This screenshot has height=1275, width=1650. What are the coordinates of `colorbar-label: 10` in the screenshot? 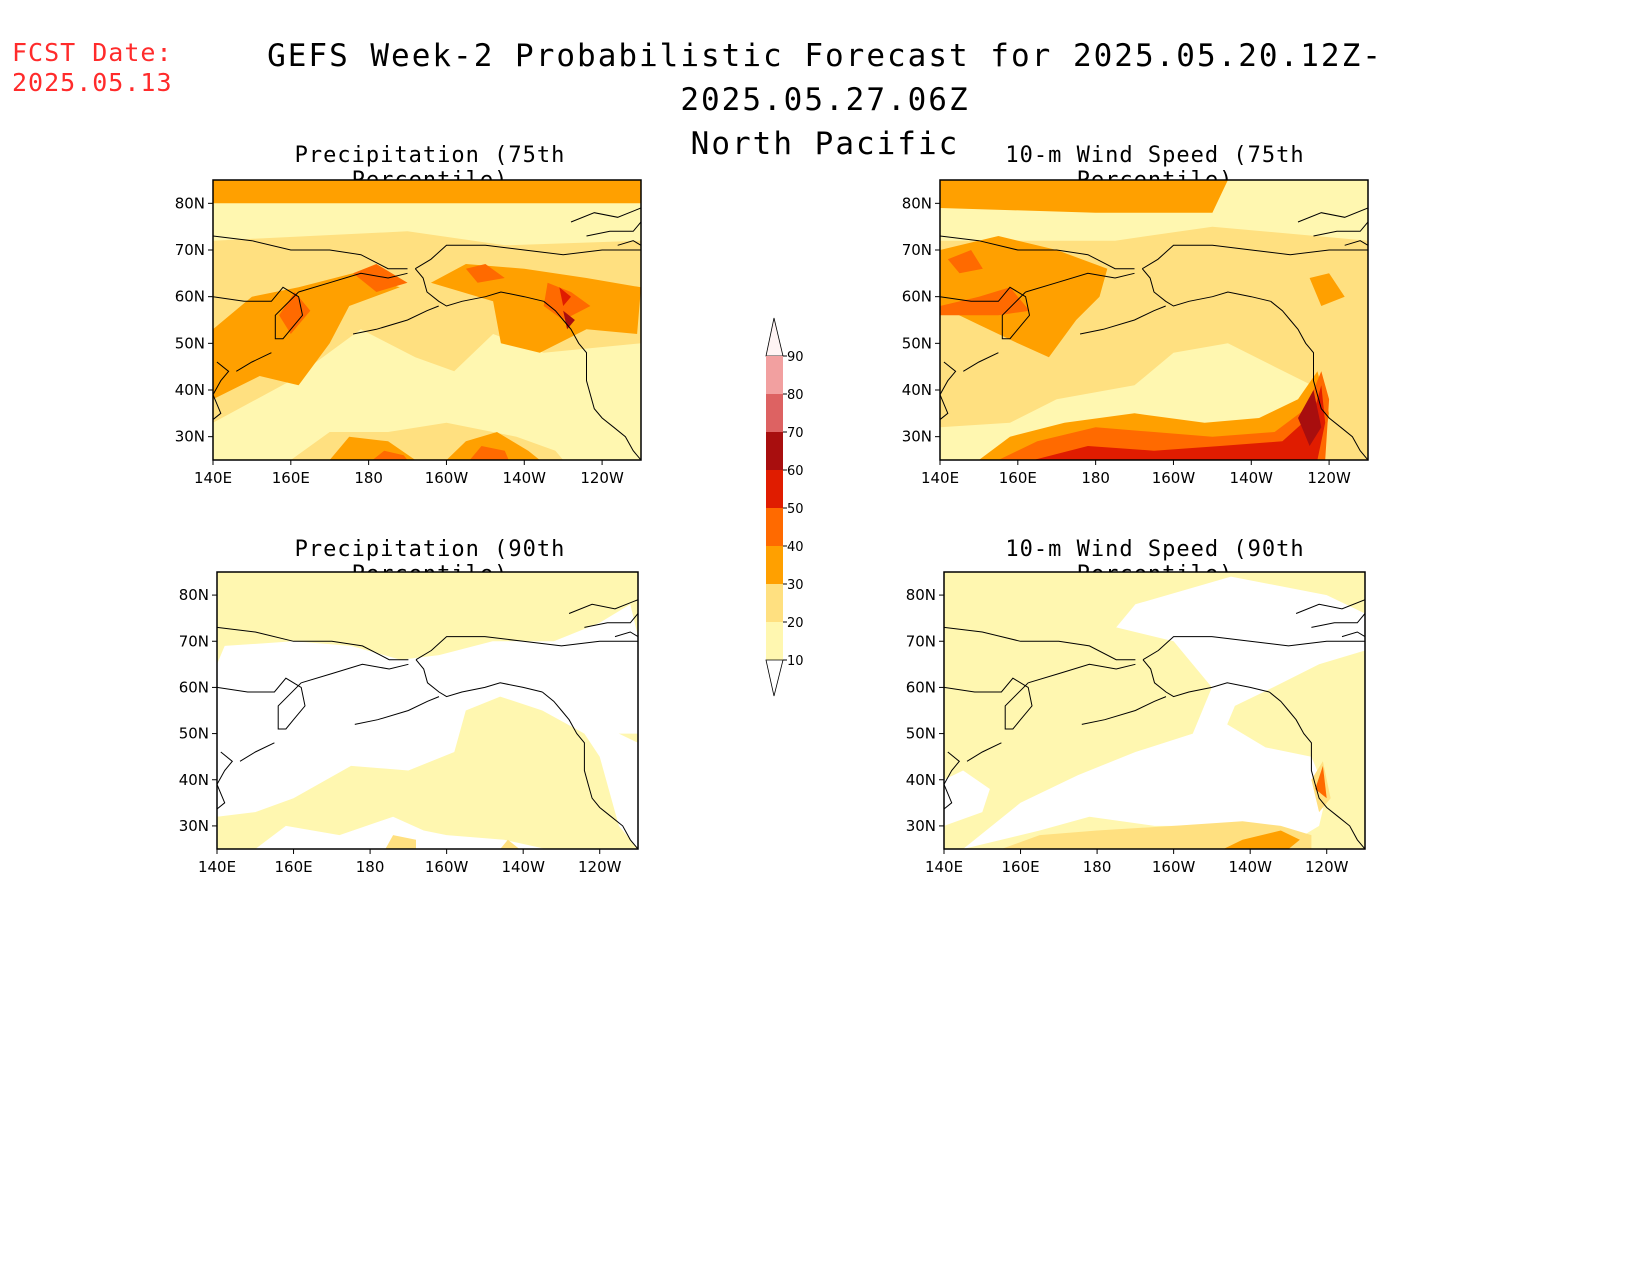 It's located at (795, 661).